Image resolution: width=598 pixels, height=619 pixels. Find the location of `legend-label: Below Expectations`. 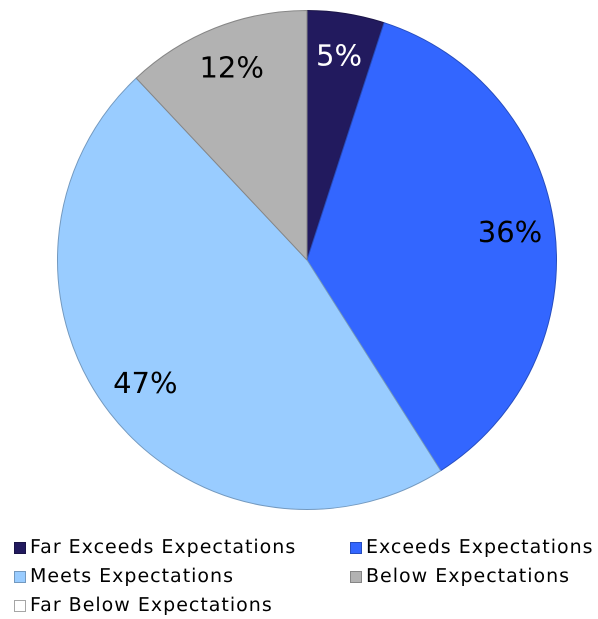

legend-label: Below Expectations is located at coordinates (468, 576).